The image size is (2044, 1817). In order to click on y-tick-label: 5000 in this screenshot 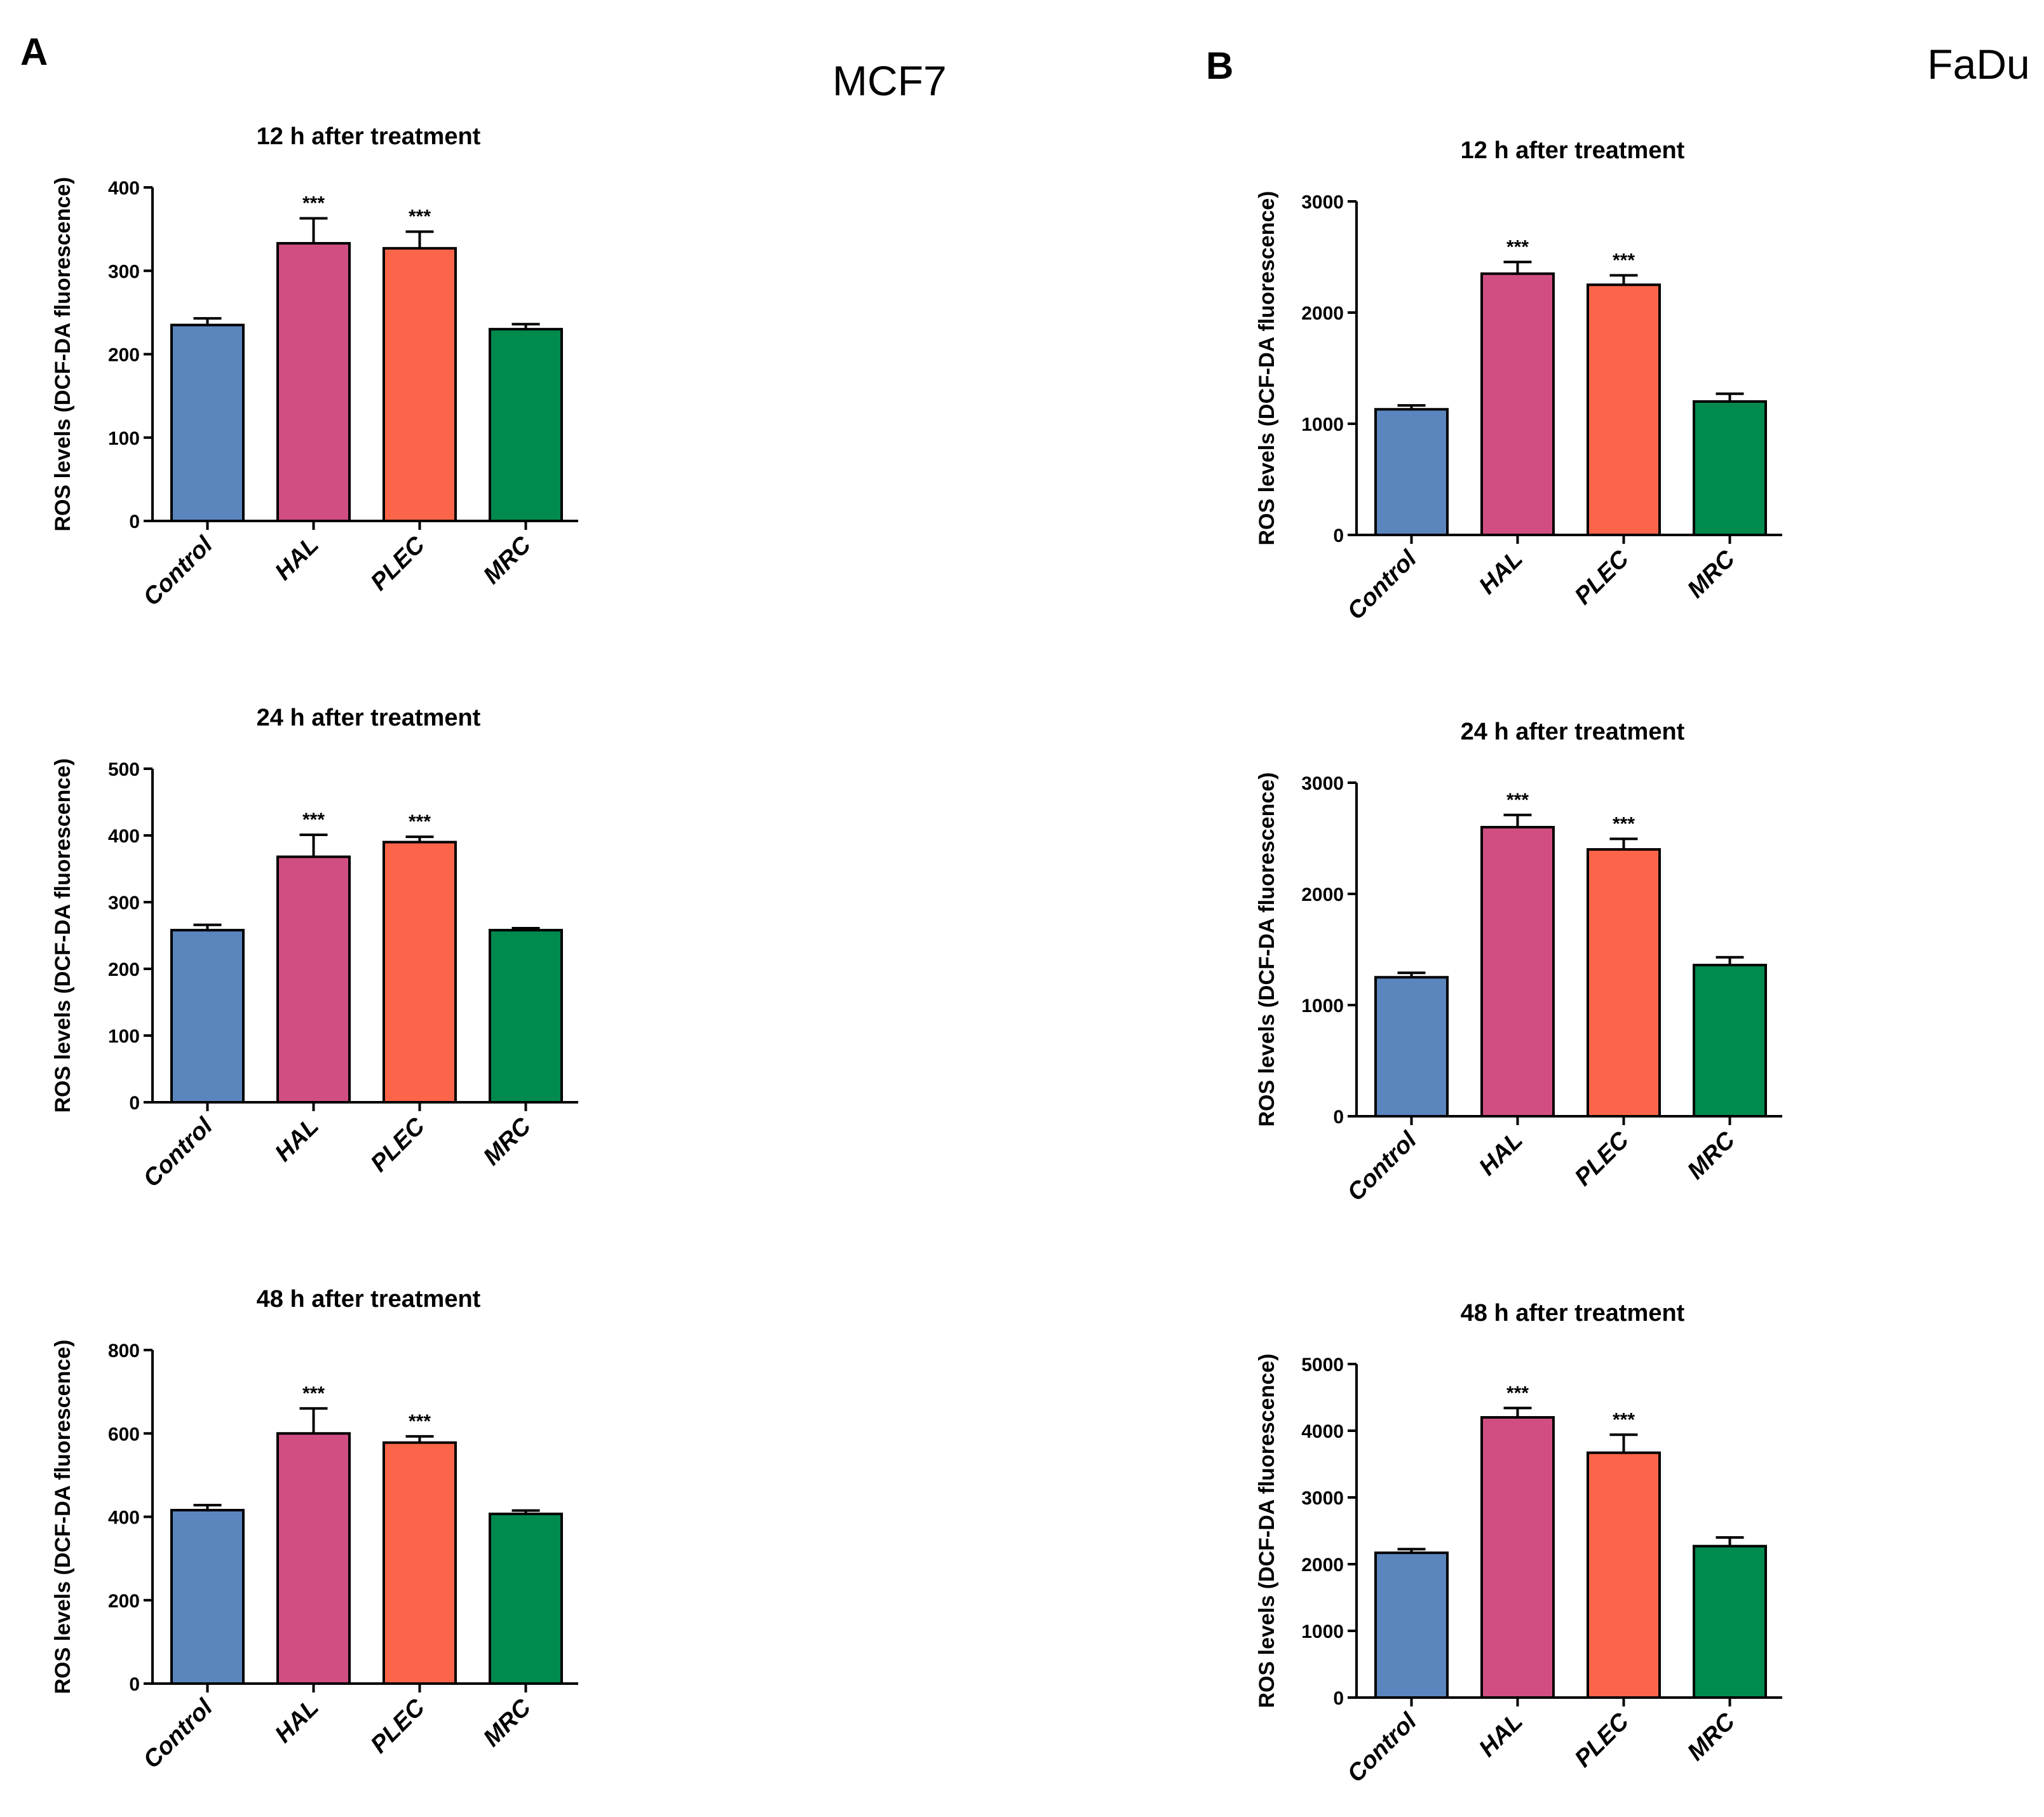, I will do `click(1322, 1364)`.